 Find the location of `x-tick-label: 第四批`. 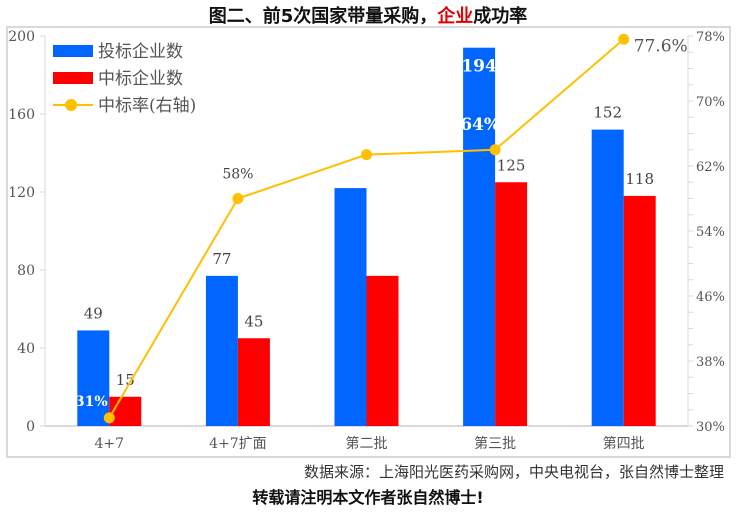

x-tick-label: 第四批 is located at coordinates (624, 443).